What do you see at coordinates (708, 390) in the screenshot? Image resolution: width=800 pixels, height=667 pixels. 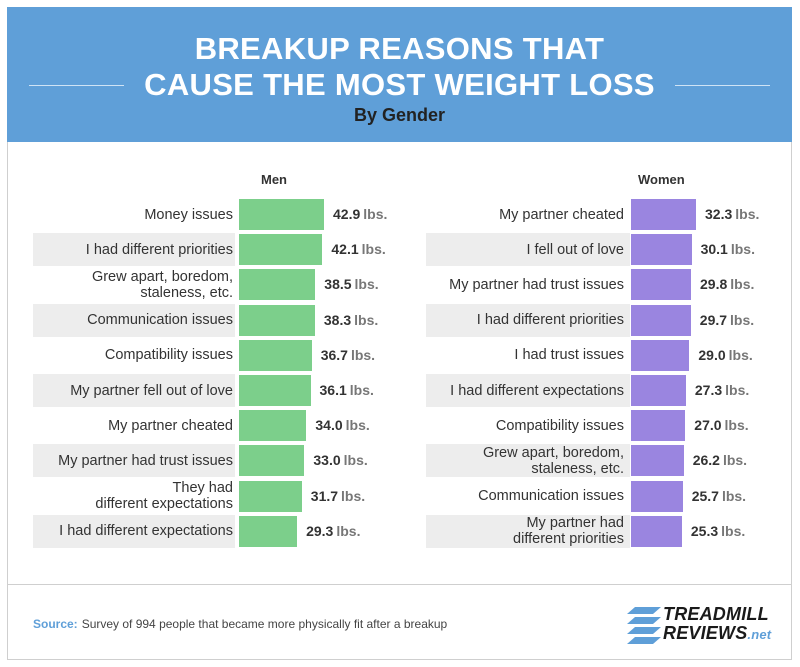 I see `women-value-number: 27.3` at bounding box center [708, 390].